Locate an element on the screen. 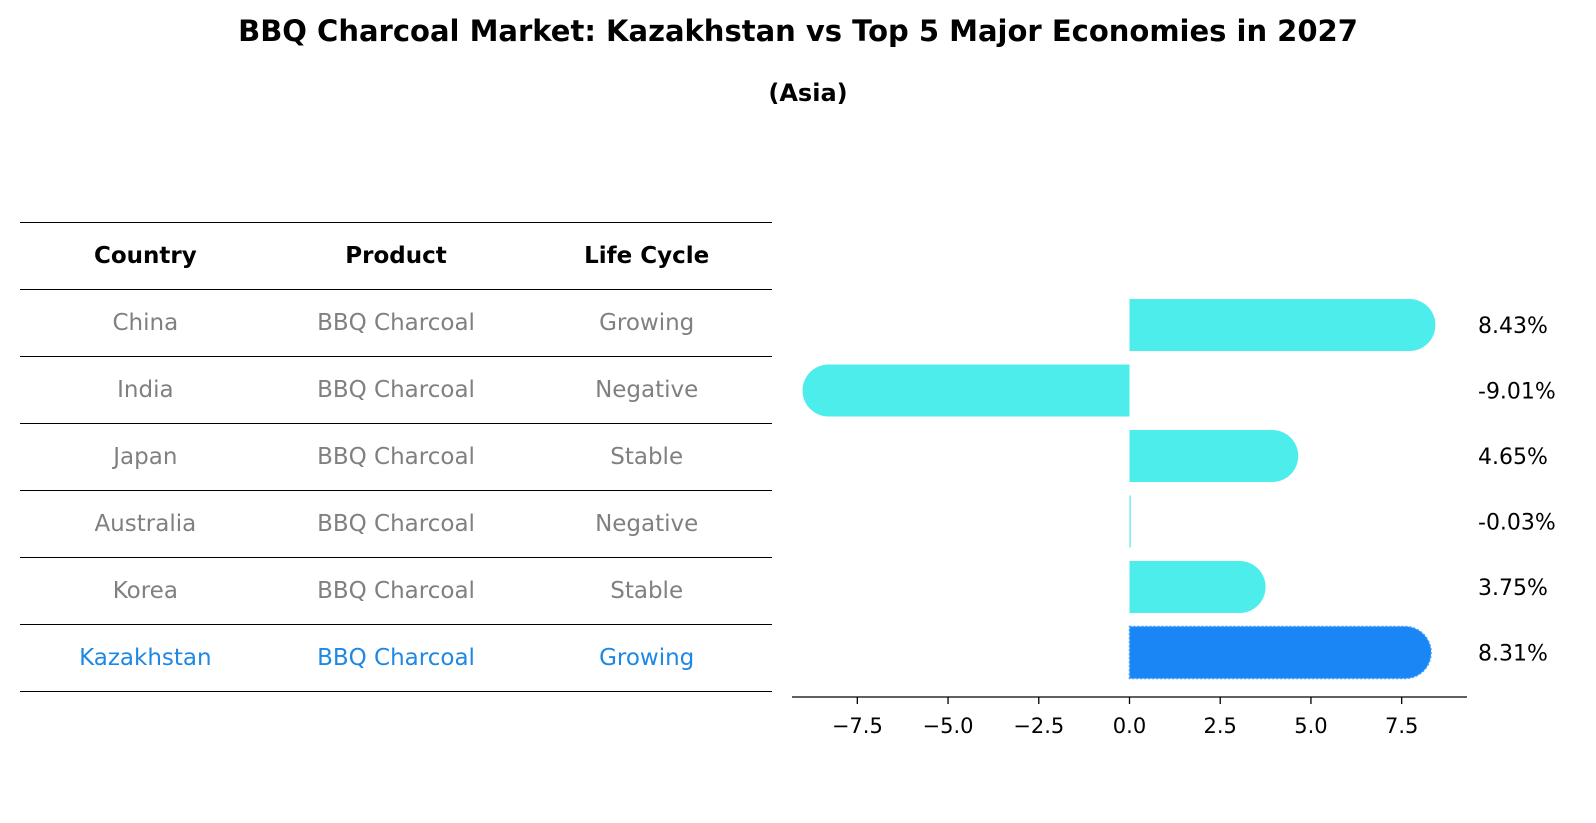 The image size is (1596, 823). bar-korea is located at coordinates (1197, 587).